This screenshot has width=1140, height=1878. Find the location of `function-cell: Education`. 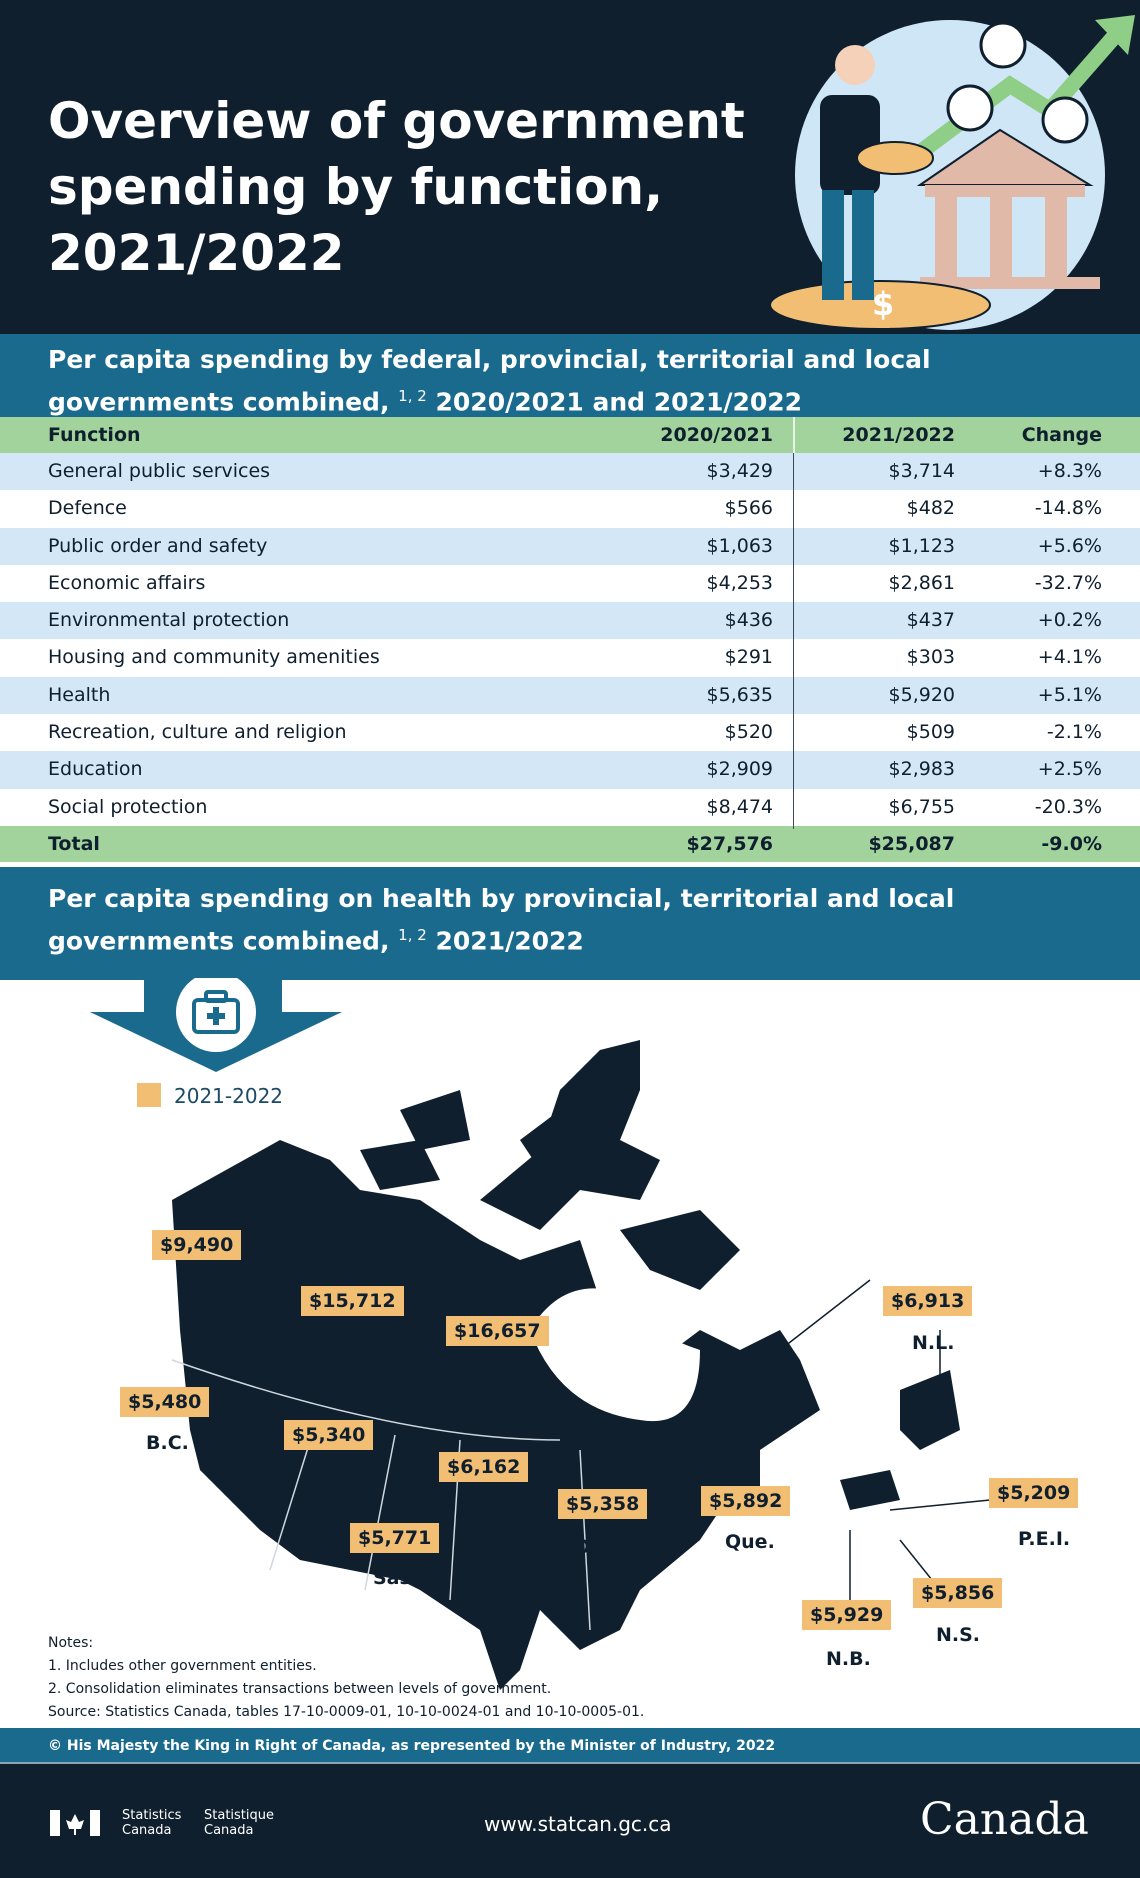

function-cell: Education is located at coordinates (95, 769).